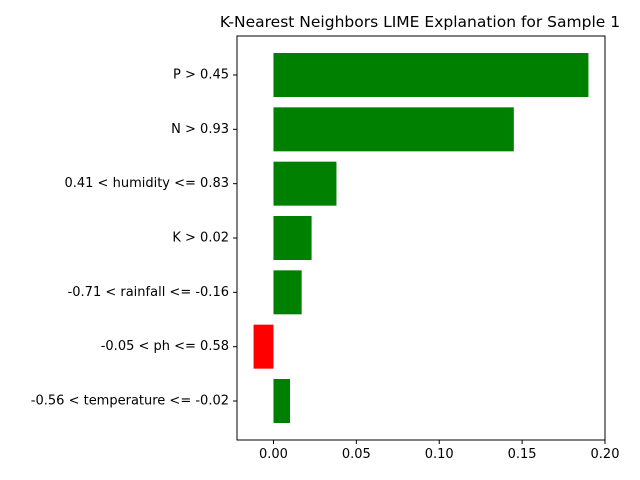 The height and width of the screenshot is (480, 640). I want to click on x-tick-label-2: 0.10, so click(439, 454).